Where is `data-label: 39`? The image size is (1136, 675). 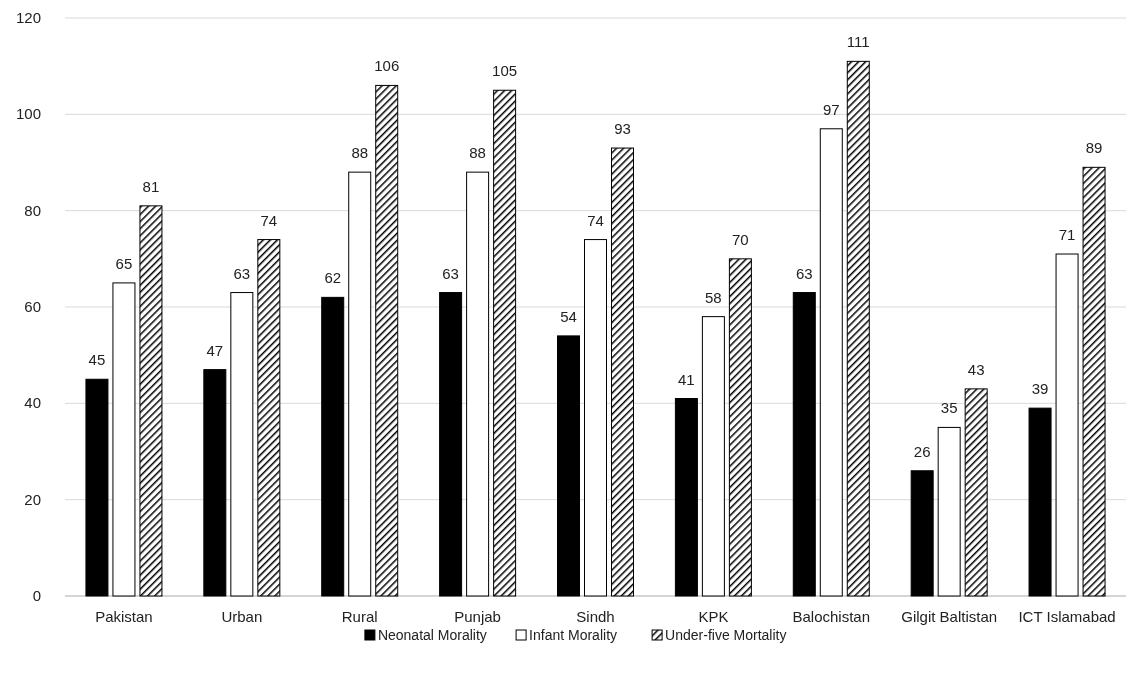
data-label: 39 is located at coordinates (1040, 389).